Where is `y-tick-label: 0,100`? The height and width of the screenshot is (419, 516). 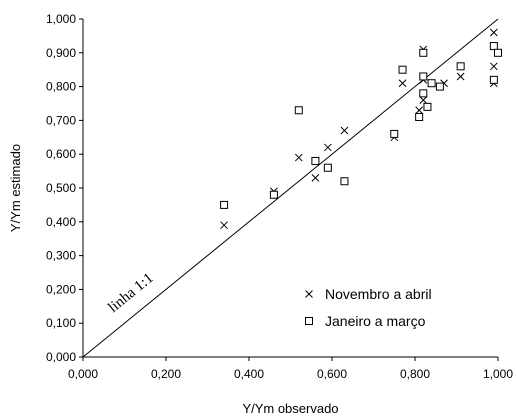
y-tick-label: 0,100 is located at coordinates (61, 323).